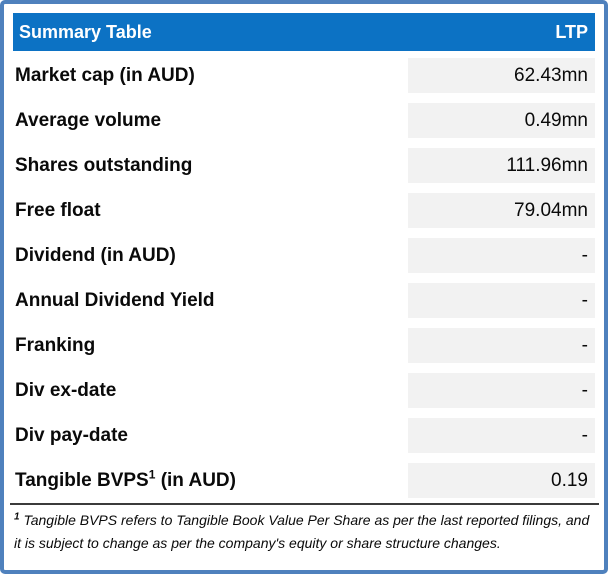  What do you see at coordinates (304, 165) in the screenshot?
I see `table-row-shares-outstanding: Shares outstanding 111.96mn` at bounding box center [304, 165].